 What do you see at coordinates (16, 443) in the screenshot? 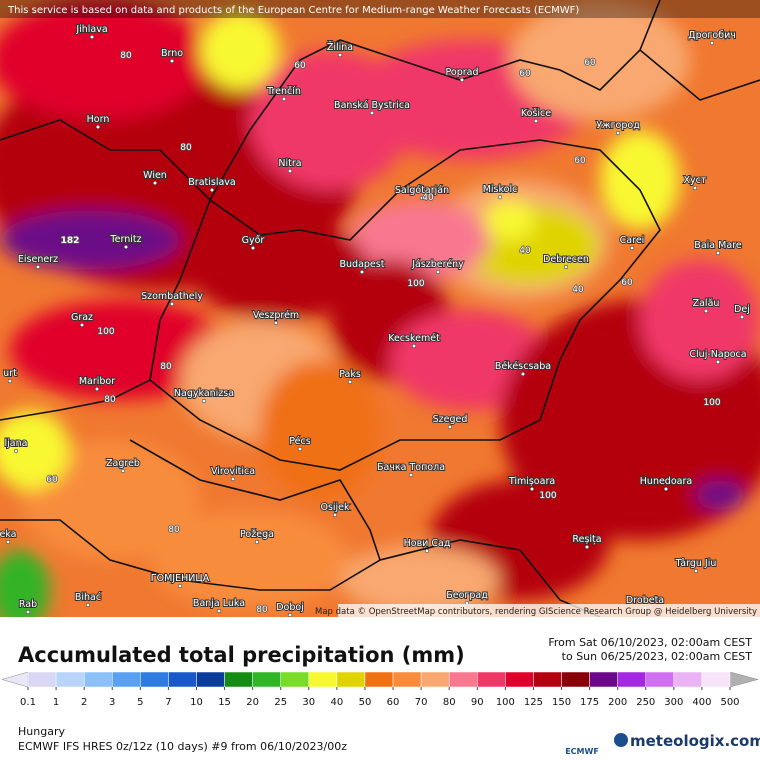
I see `city-label: ljana` at bounding box center [16, 443].